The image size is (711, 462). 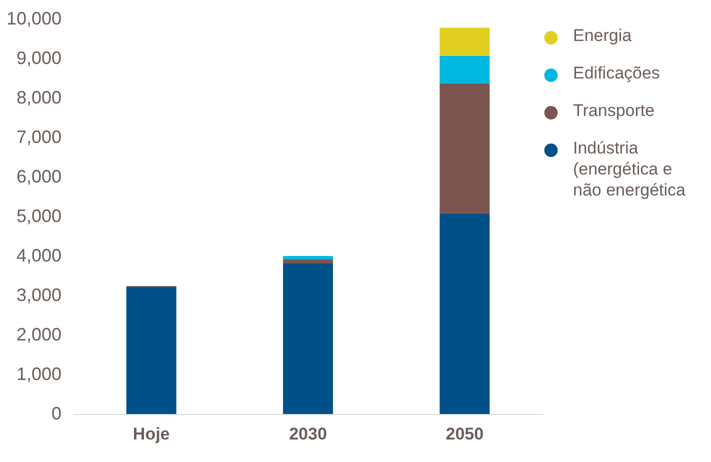 What do you see at coordinates (56, 414) in the screenshot?
I see `y-tick-label: 0` at bounding box center [56, 414].